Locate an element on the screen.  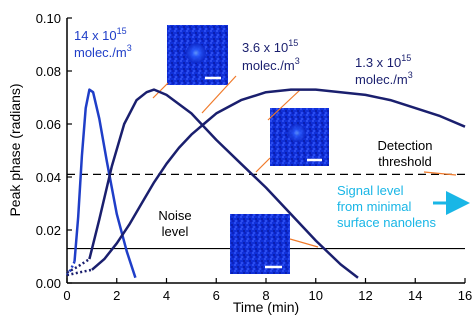
series-label-1.3e15: 1.3 x 1015 molec./m3 is located at coordinates (384, 70).